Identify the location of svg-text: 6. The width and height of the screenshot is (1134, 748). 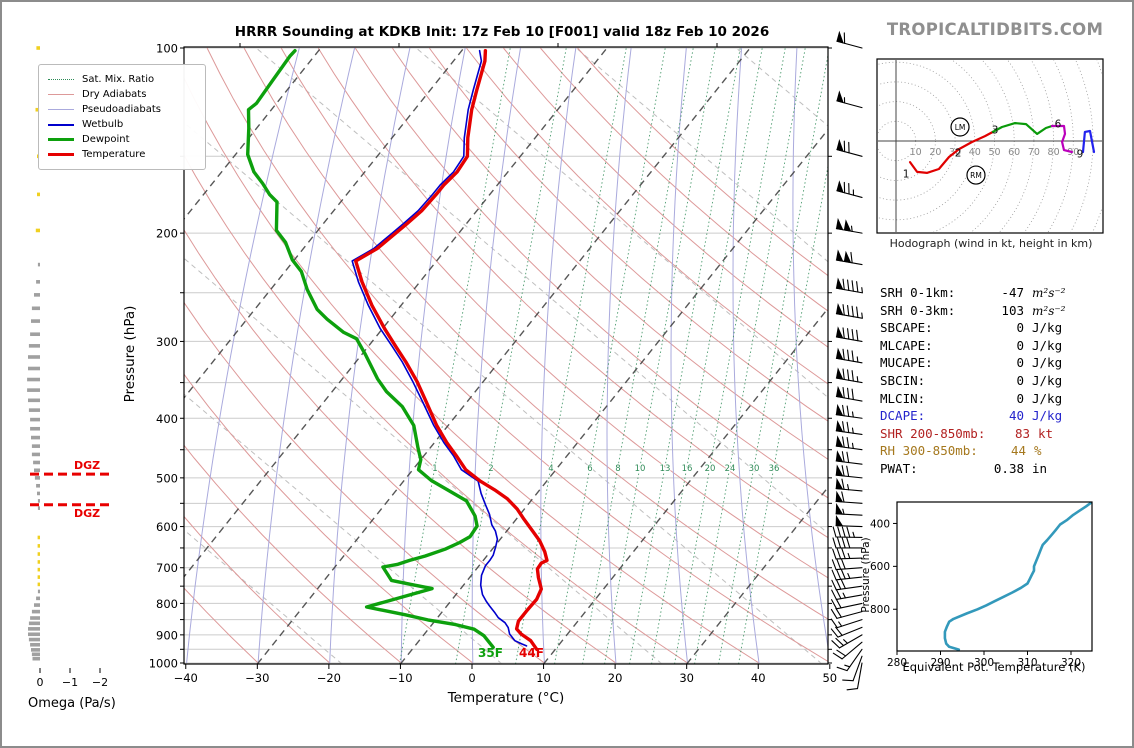
(589, 469).